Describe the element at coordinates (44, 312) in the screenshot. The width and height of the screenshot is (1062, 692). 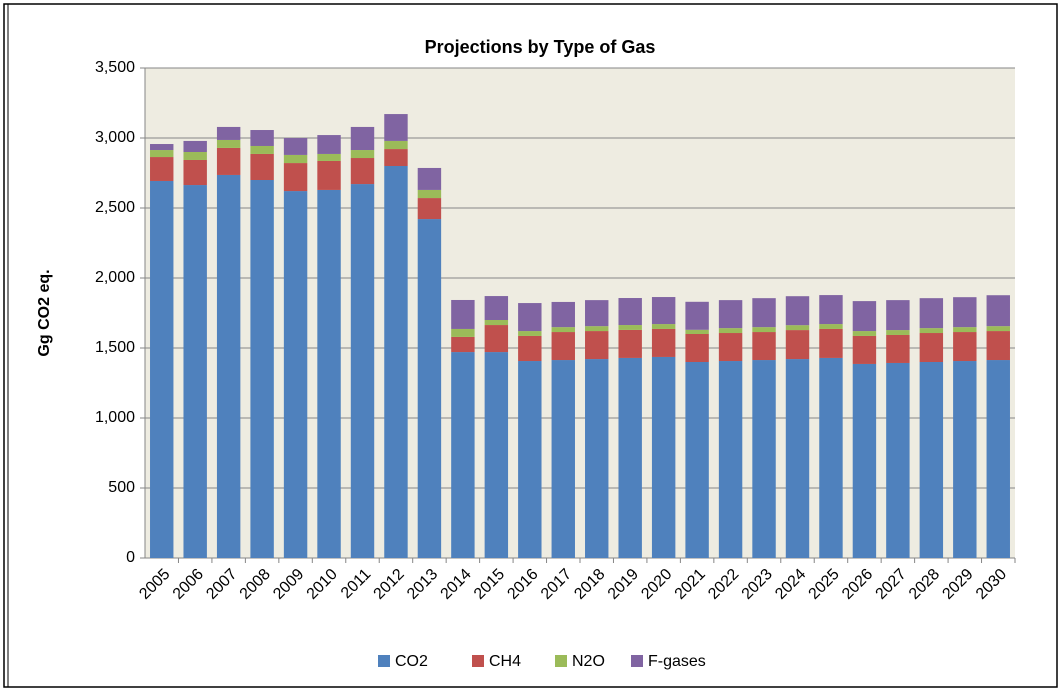
I see `y-axis-label: Gg CO2 eq.` at that location.